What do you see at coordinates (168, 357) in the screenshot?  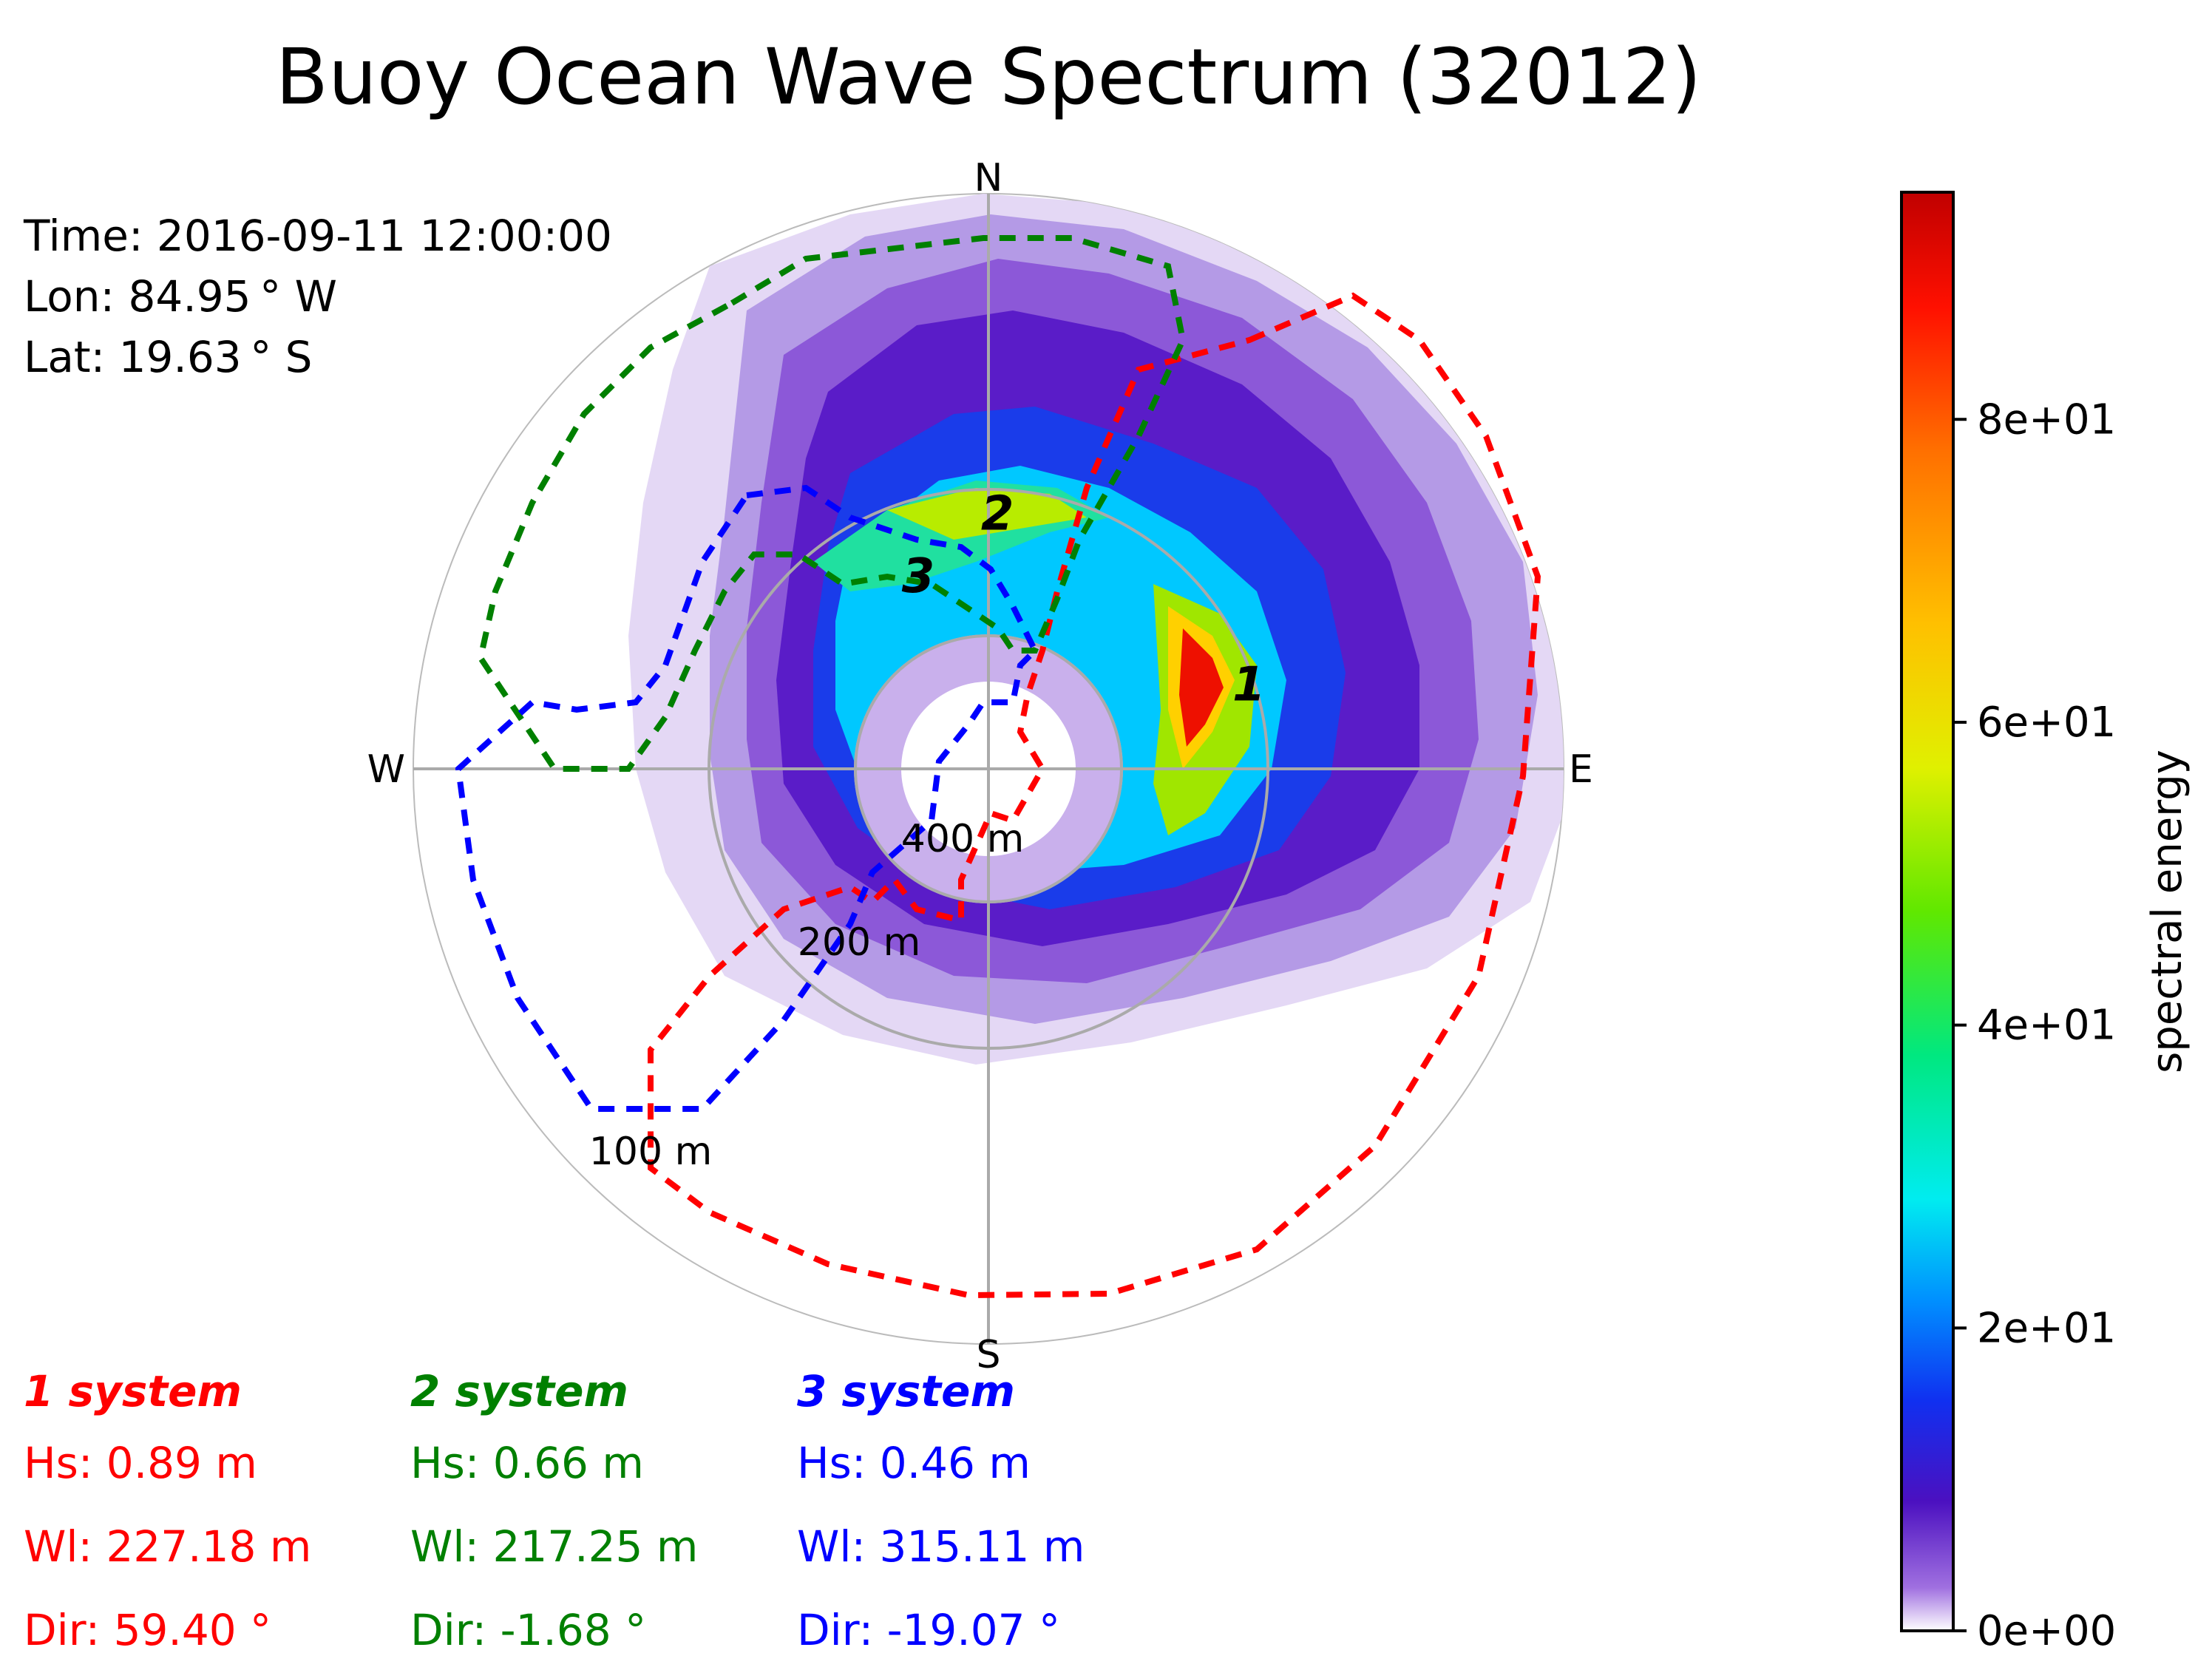 I see `info-lat: Lat: 19.63 ° S` at bounding box center [168, 357].